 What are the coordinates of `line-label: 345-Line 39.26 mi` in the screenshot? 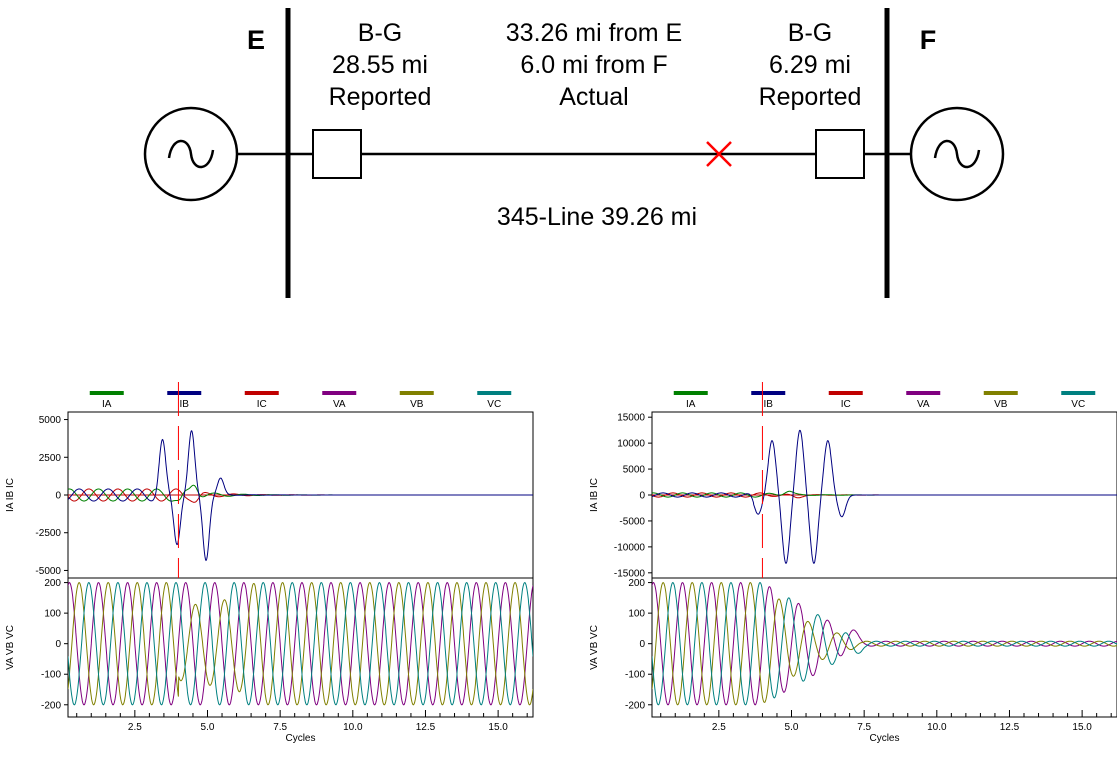 It's located at (597, 217).